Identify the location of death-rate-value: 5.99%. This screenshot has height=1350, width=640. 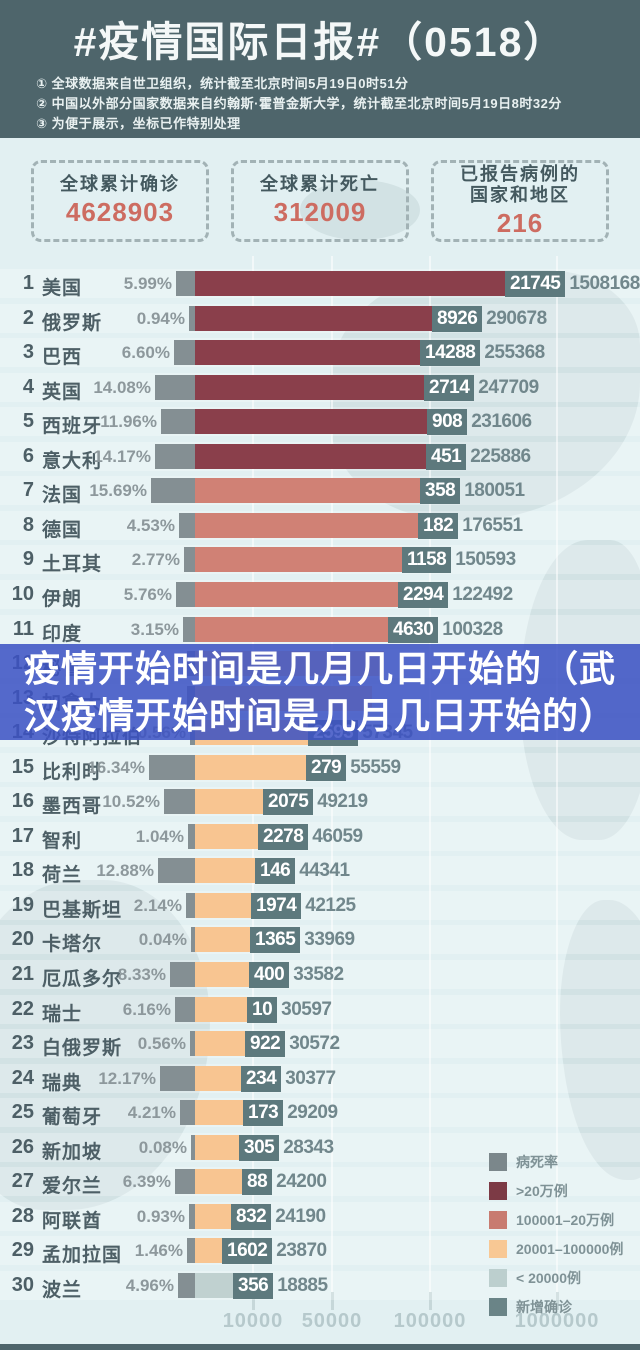
(147, 283).